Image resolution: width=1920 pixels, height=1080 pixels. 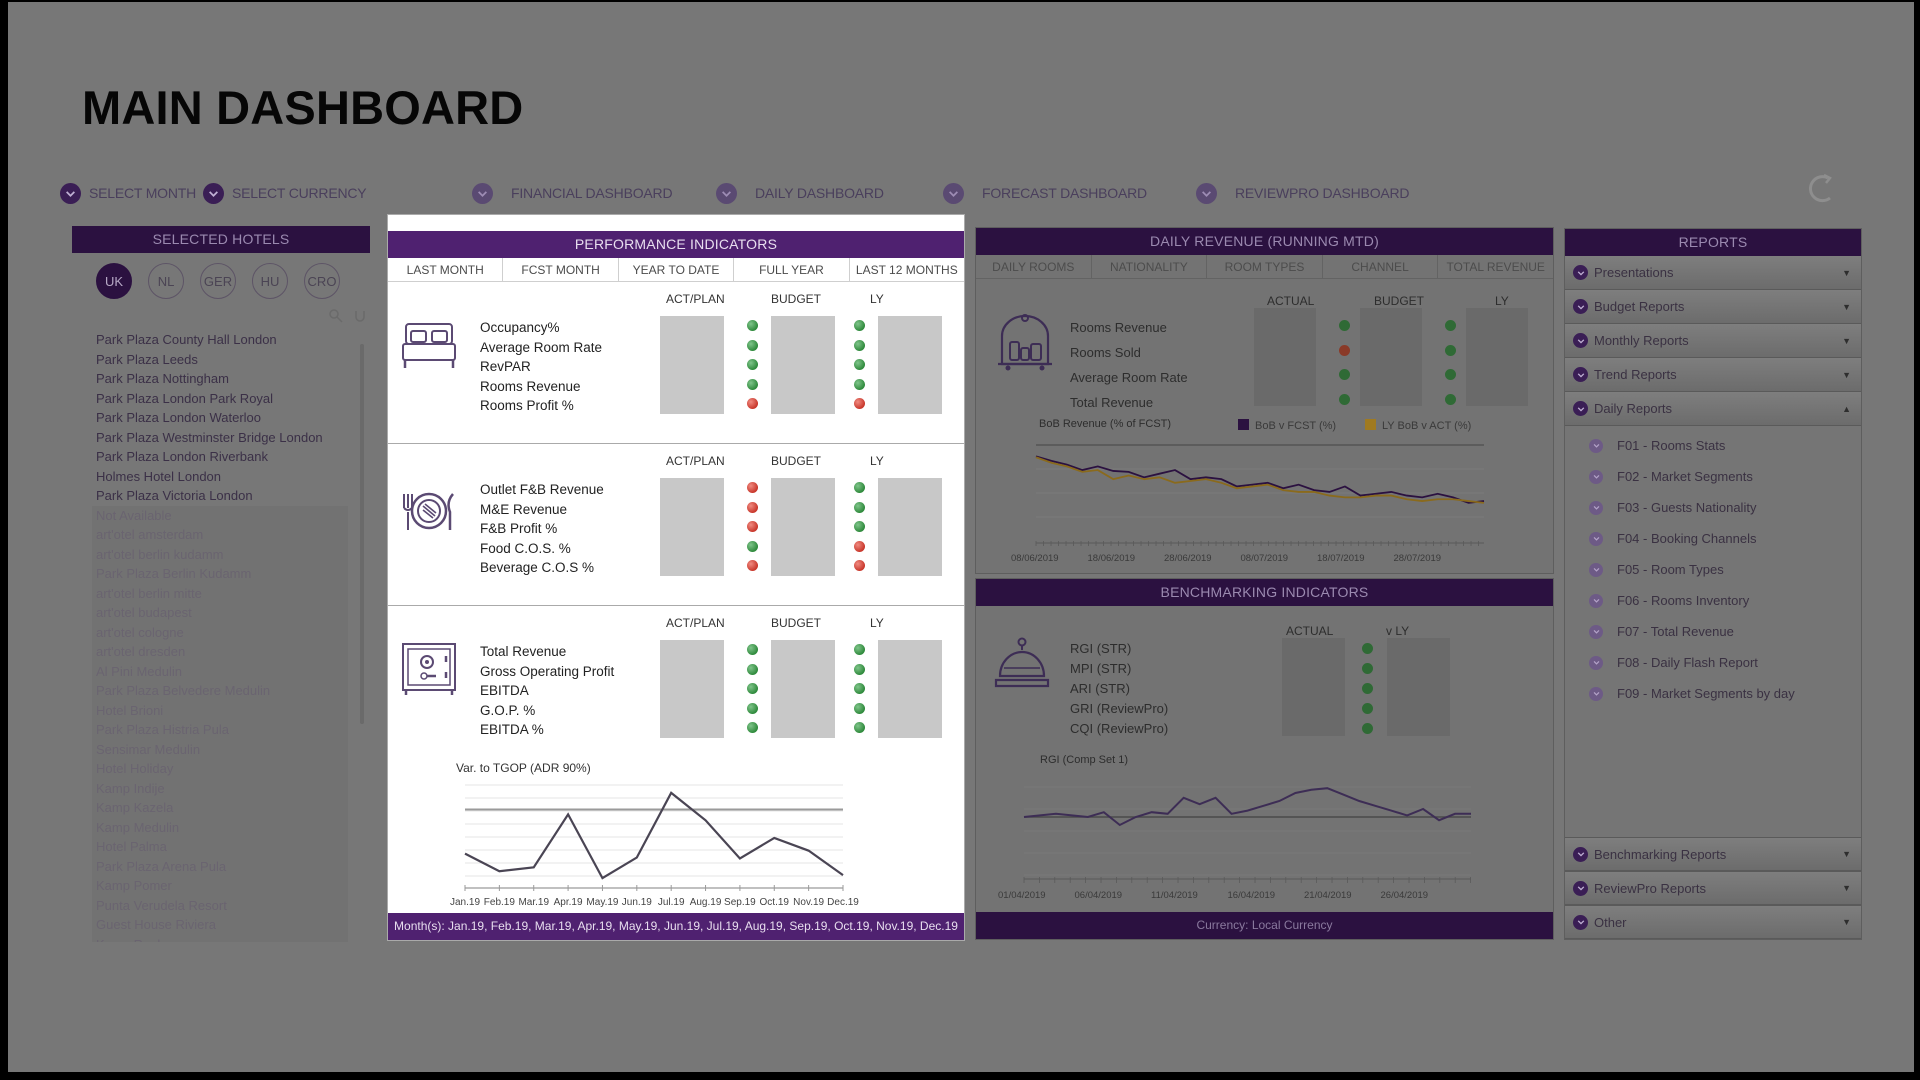 What do you see at coordinates (336, 316) in the screenshot?
I see `search-icon` at bounding box center [336, 316].